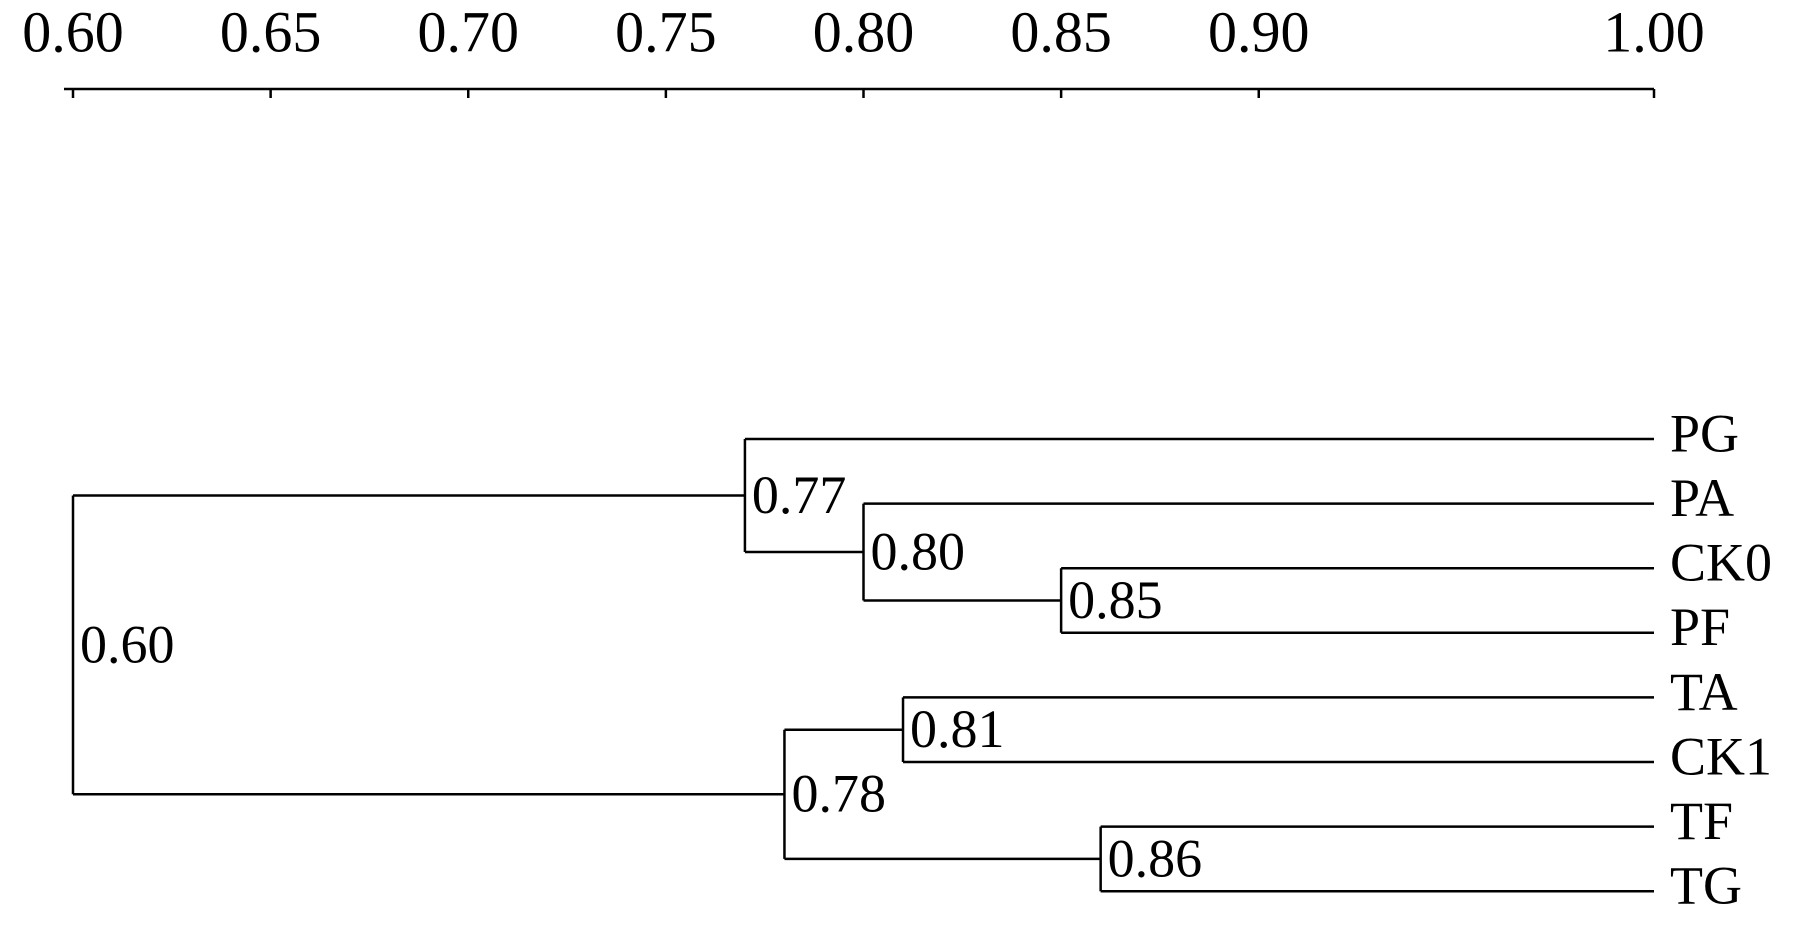 The height and width of the screenshot is (939, 1812). I want to click on leaf-label: TF, so click(1701, 821).